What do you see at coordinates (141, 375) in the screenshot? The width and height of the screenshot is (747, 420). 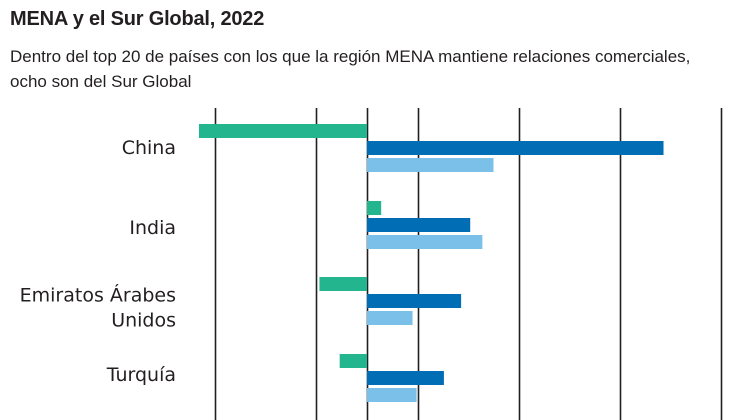 I see `category-label: Turquía` at bounding box center [141, 375].